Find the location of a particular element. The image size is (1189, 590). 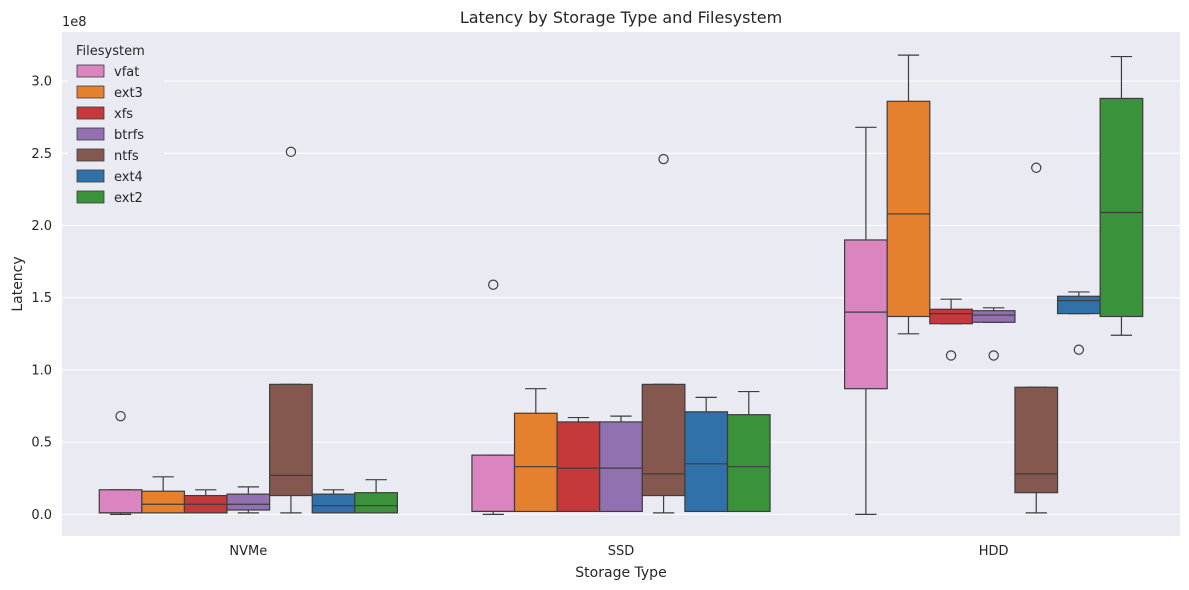

y-tick-label: 1.5 is located at coordinates (41, 298).